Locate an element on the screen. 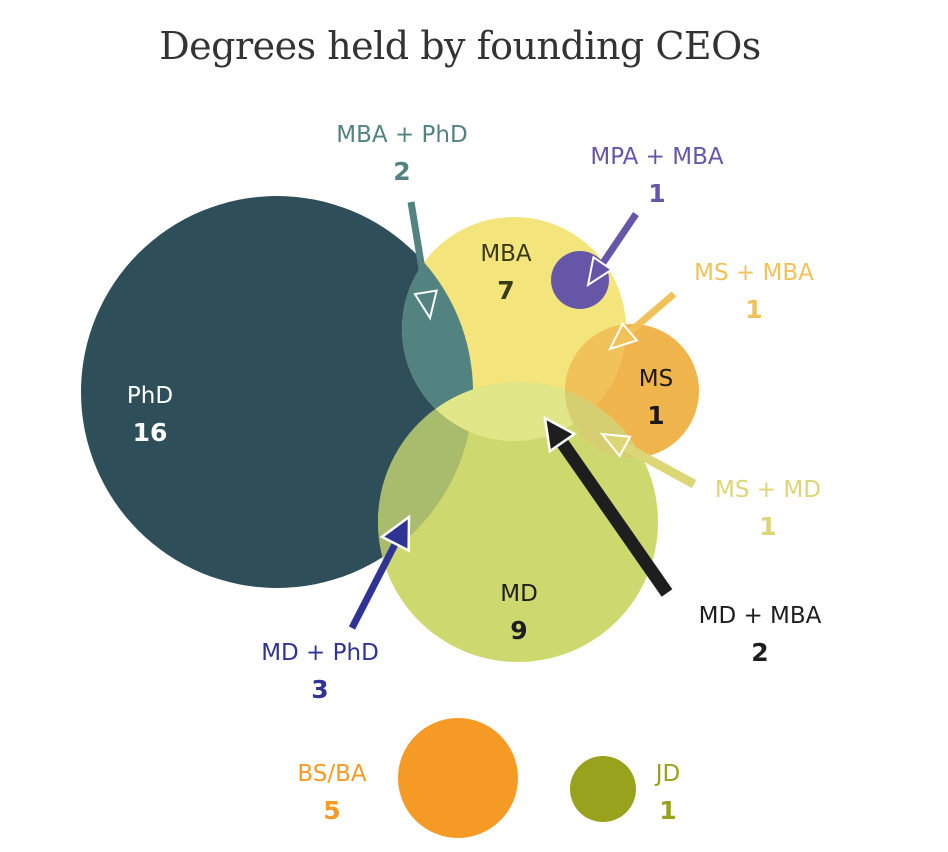 The height and width of the screenshot is (852, 948). md_phd-count: 3 is located at coordinates (319, 689).